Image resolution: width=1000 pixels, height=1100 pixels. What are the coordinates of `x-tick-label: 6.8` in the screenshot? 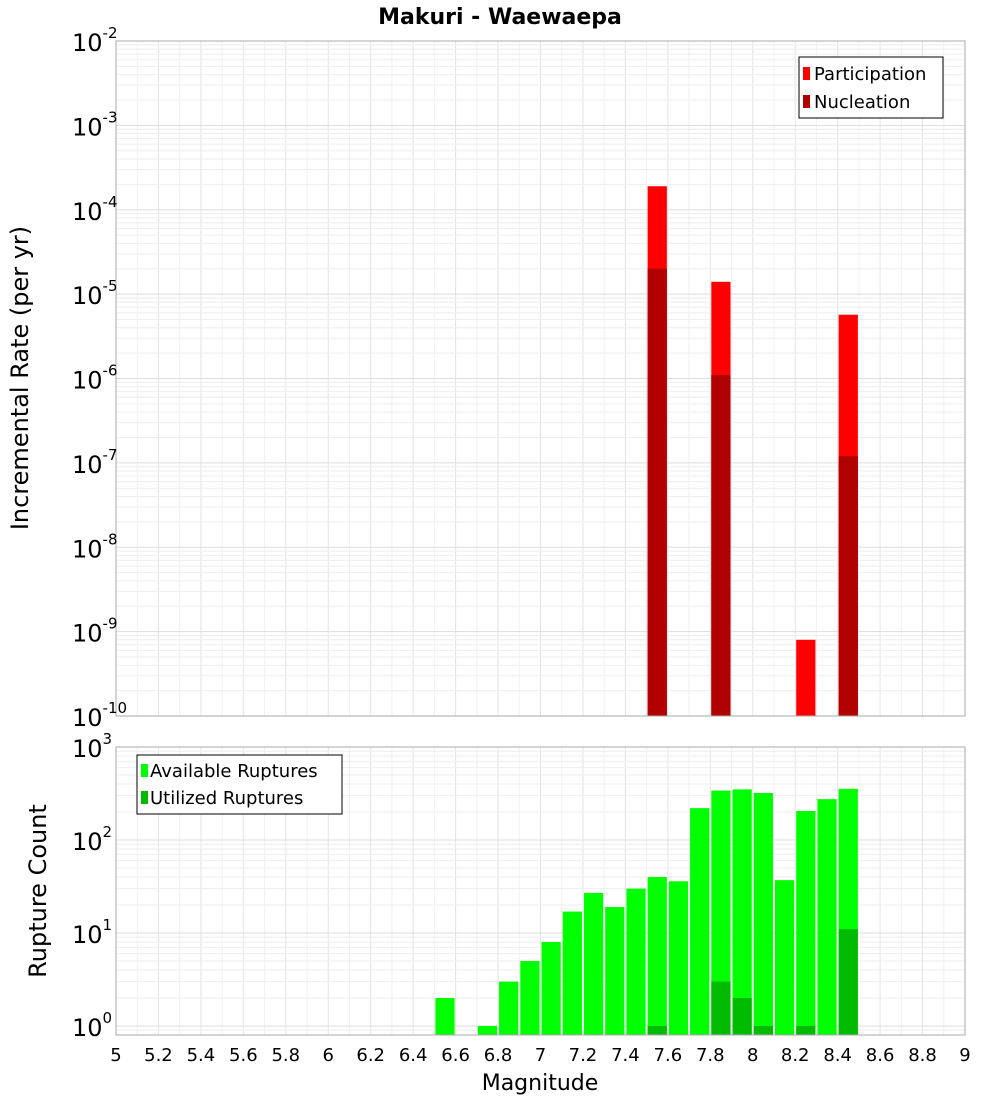 It's located at (498, 1055).